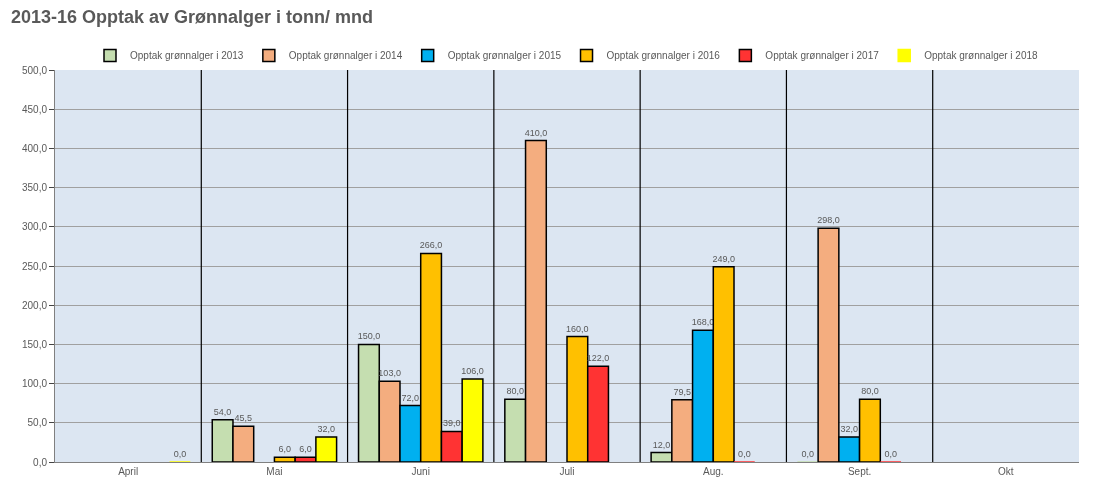  Describe the element at coordinates (682, 391) in the screenshot. I see `data-label: 79,5` at that location.